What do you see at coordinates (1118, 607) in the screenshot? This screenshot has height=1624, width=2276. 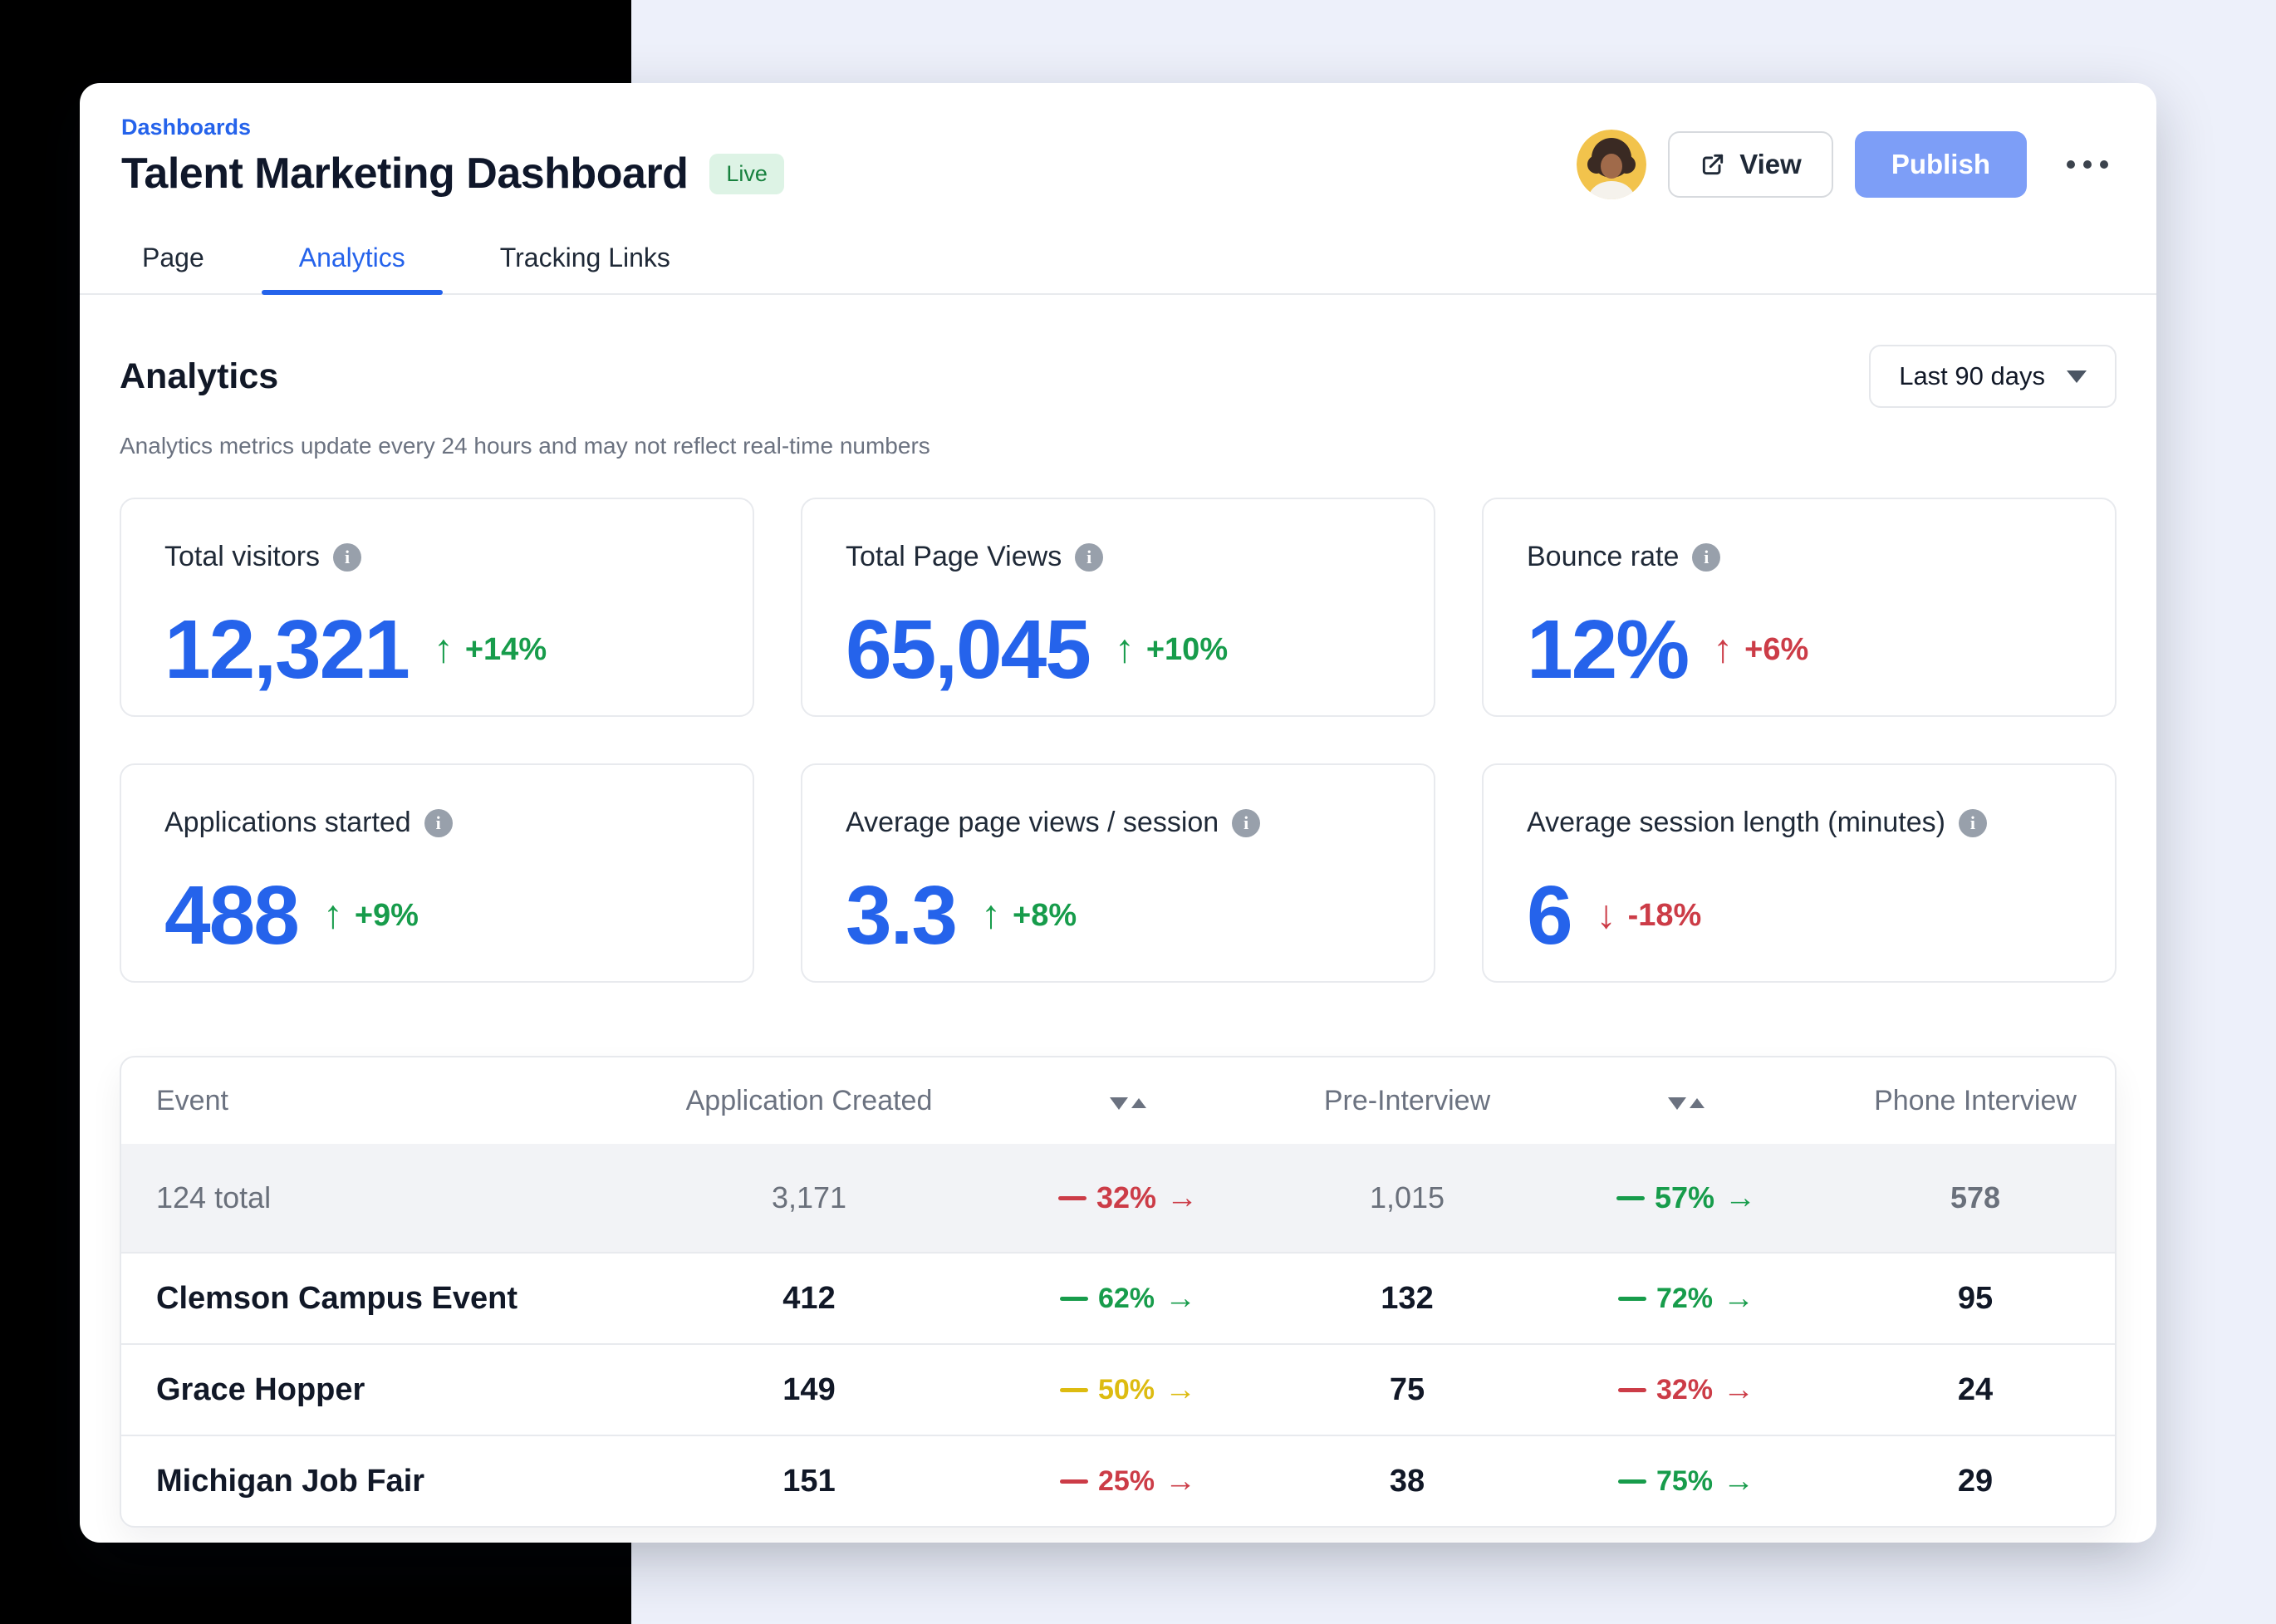 I see `metric-card-total-page-views: Total Page Views i 65,045 ↑ +10%` at bounding box center [1118, 607].